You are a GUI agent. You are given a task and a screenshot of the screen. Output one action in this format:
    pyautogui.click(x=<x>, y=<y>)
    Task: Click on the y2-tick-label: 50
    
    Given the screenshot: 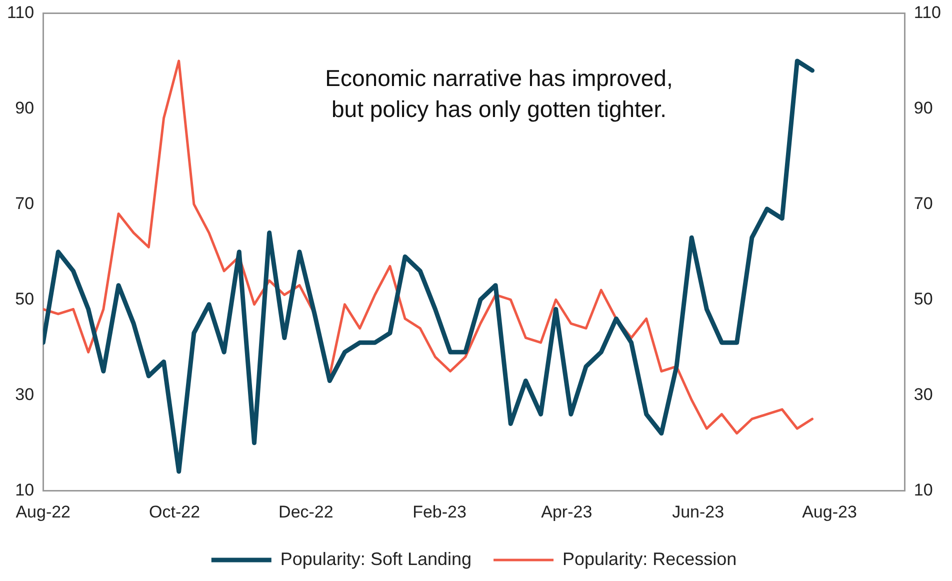 What is the action you would take?
    pyautogui.click(x=923, y=298)
    